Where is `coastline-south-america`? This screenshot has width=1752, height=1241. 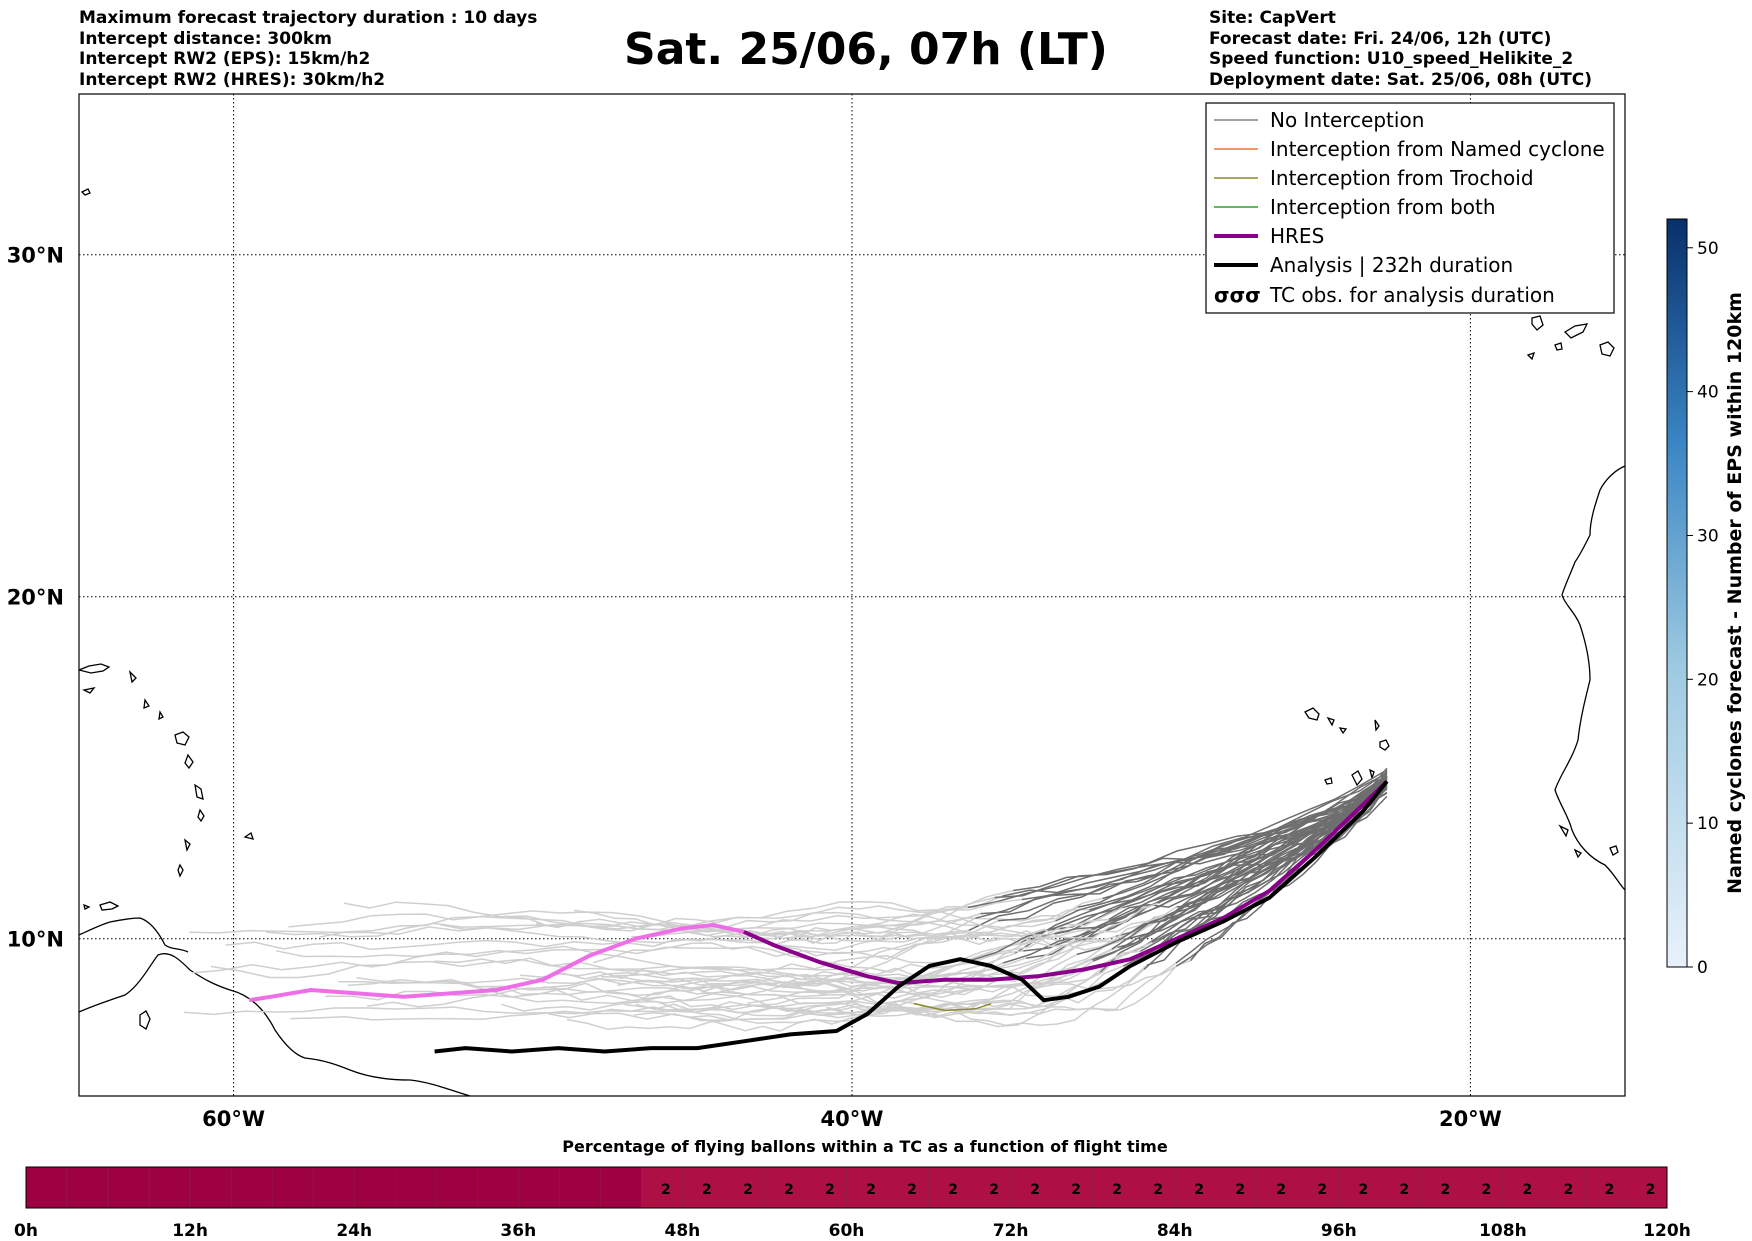
coastline-south-america is located at coordinates (275, 1024).